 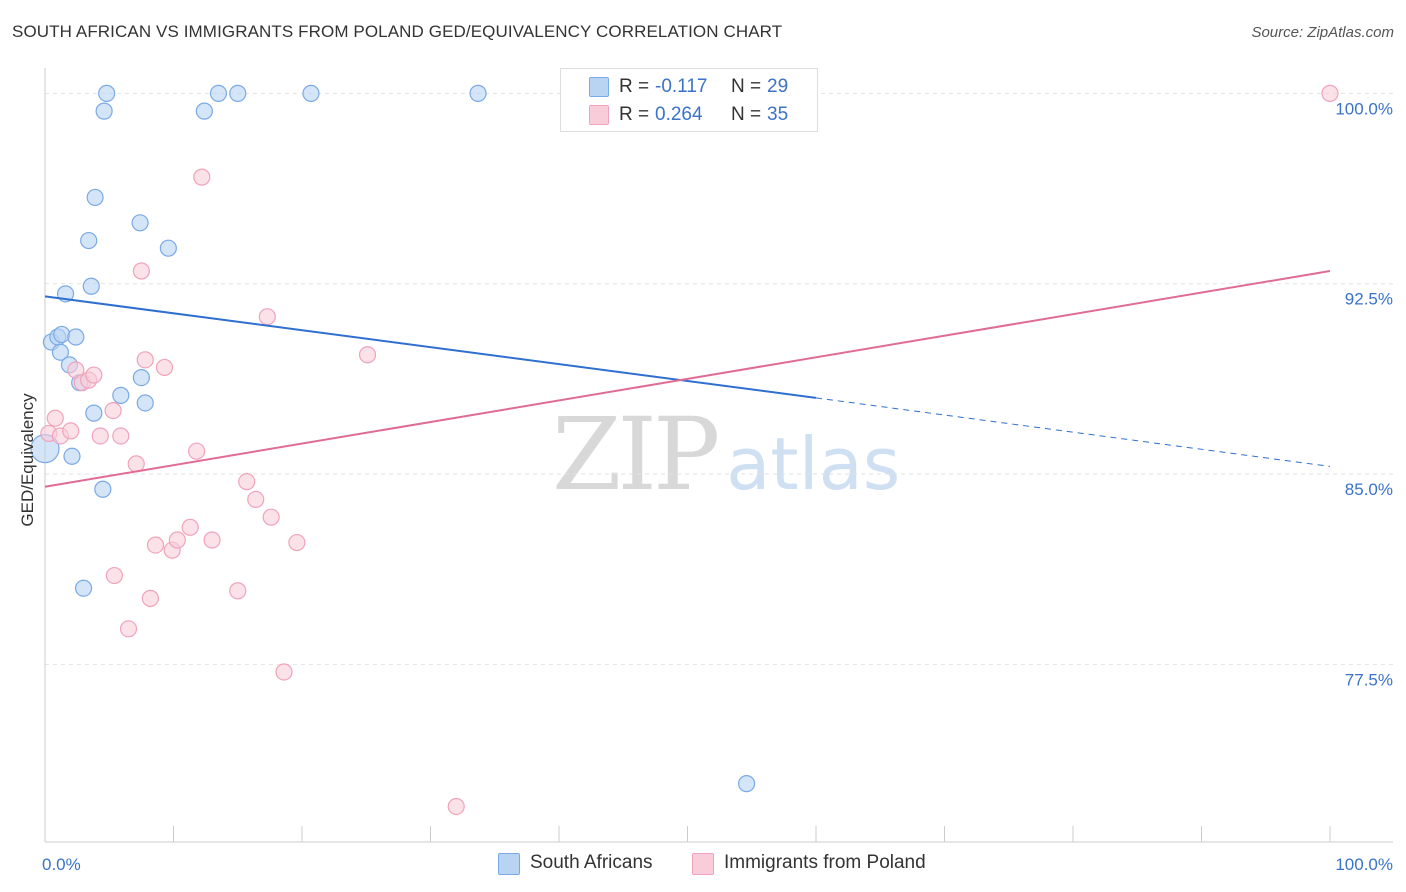 I want to click on trendline-south-africans, so click(x=430, y=347).